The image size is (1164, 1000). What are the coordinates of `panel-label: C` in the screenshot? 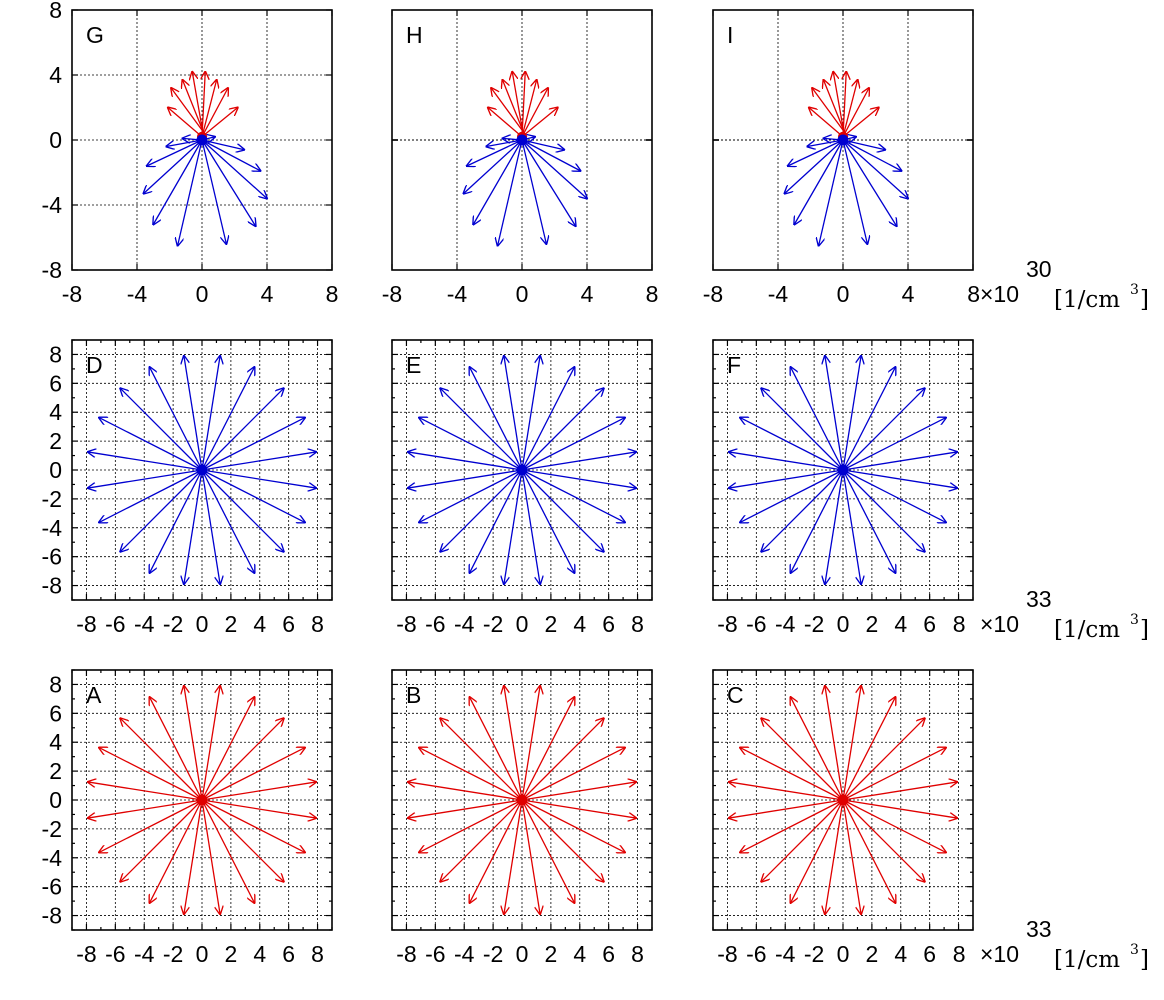 It's located at (735, 695).